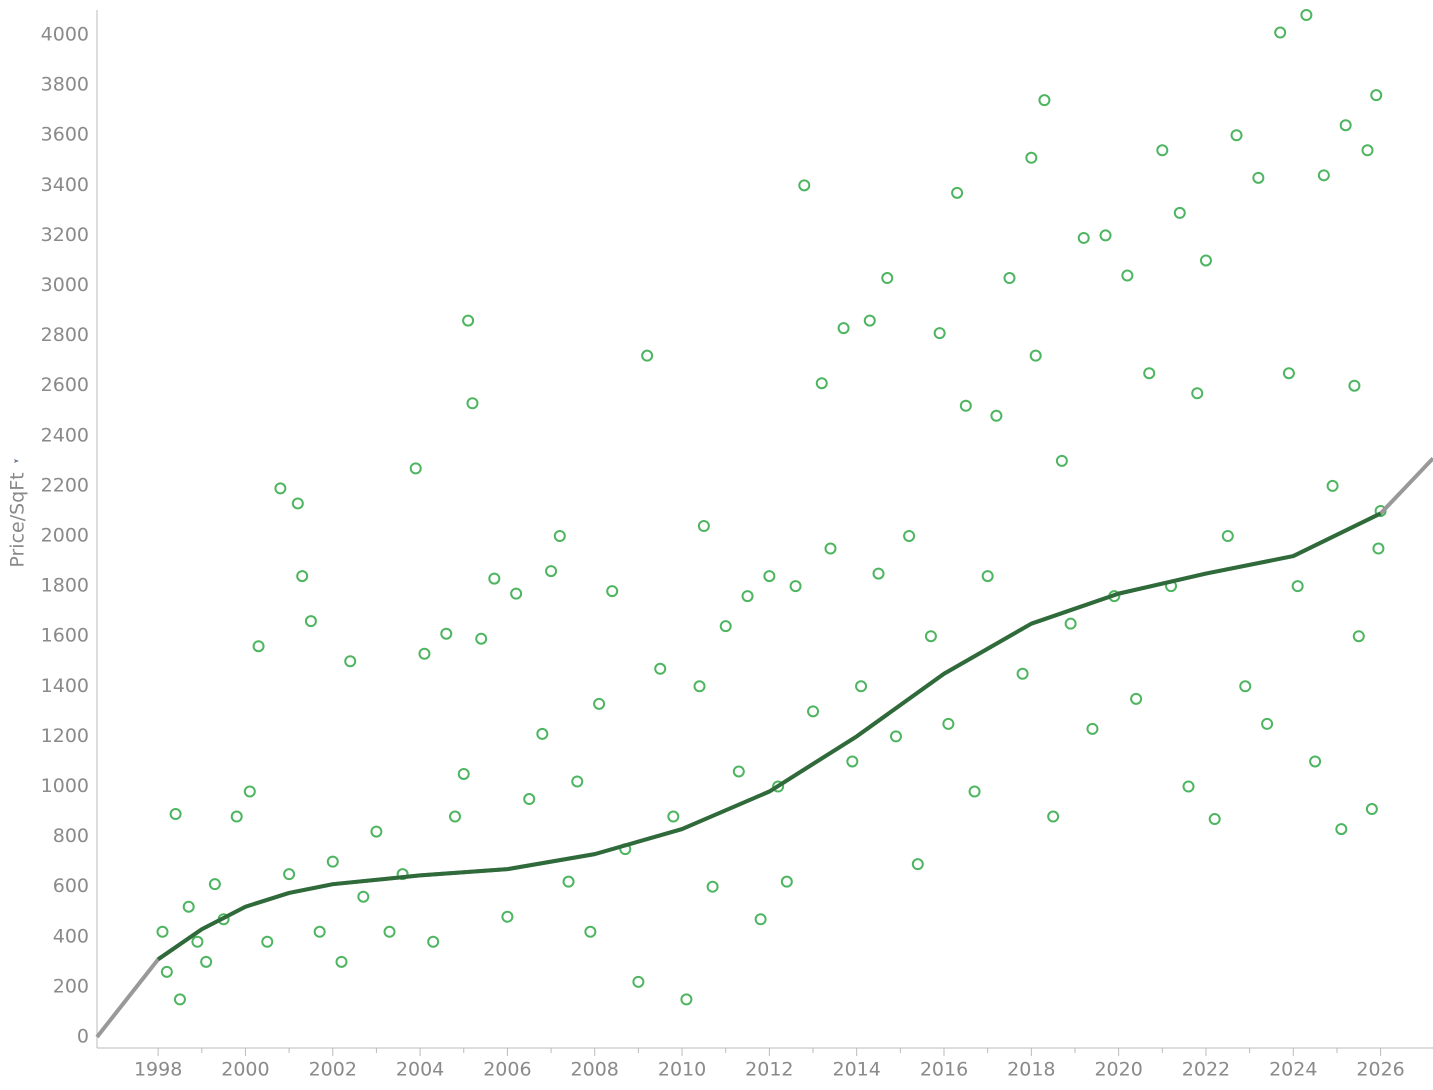  What do you see at coordinates (1293, 1070) in the screenshot?
I see `x-tick-label: 2024` at bounding box center [1293, 1070].